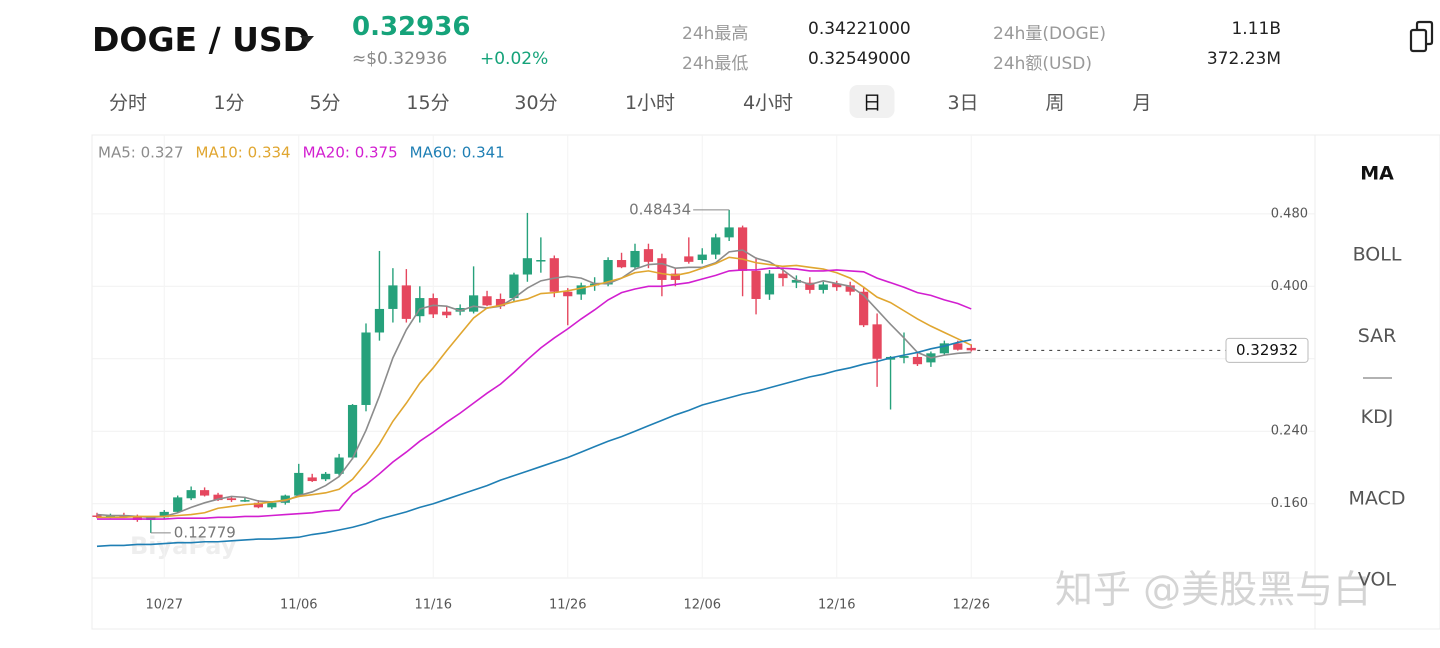 The image size is (1440, 648). I want to click on stat-value: 1.11B, so click(1256, 29).